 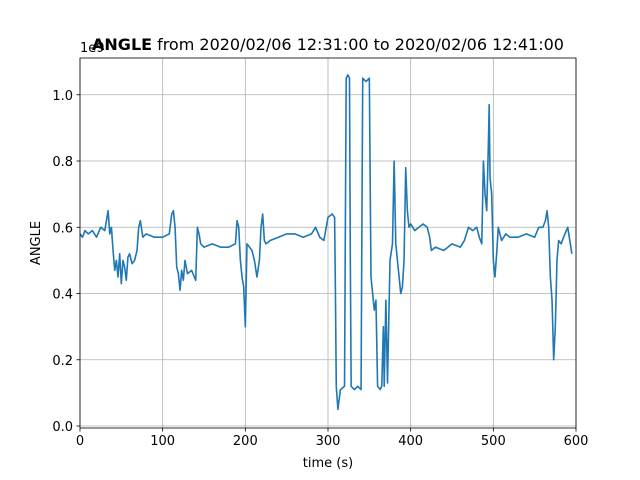 What do you see at coordinates (122, 44) in the screenshot?
I see `title-bold: ANGLE` at bounding box center [122, 44].